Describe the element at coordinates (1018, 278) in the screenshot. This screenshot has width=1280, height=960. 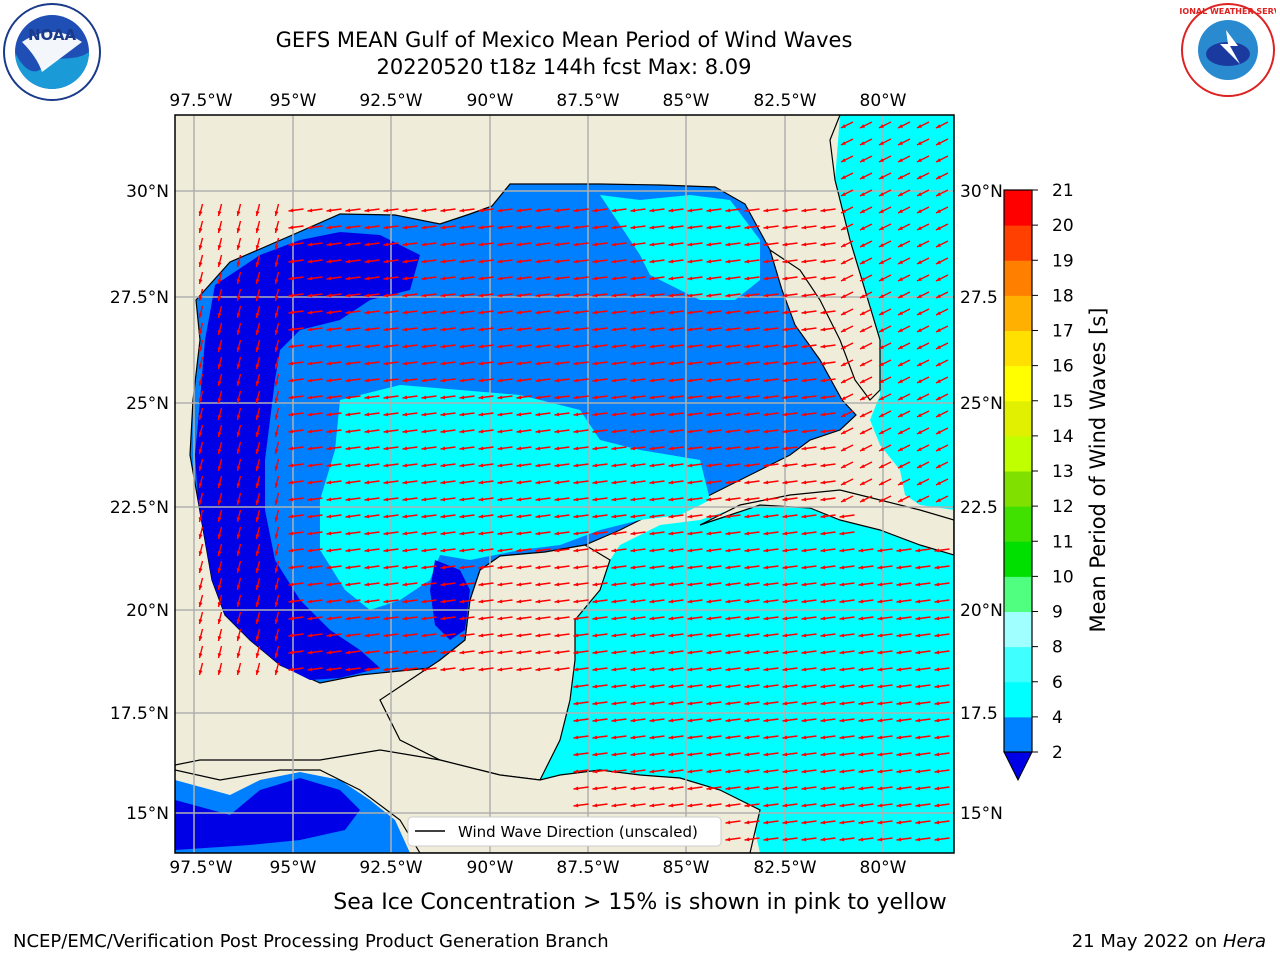
I see `colorbar-segment` at that location.